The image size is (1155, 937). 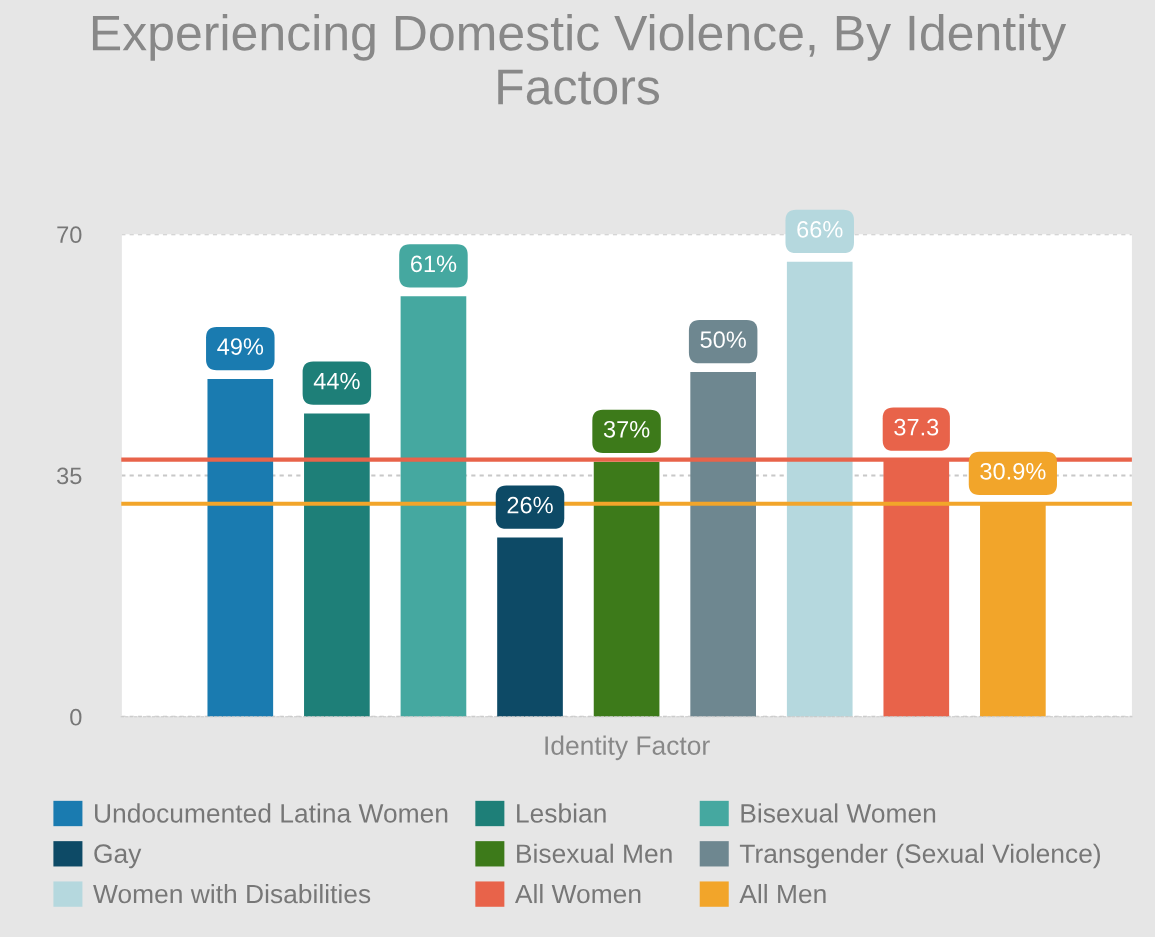 I want to click on data-label: 50%, so click(x=723, y=340).